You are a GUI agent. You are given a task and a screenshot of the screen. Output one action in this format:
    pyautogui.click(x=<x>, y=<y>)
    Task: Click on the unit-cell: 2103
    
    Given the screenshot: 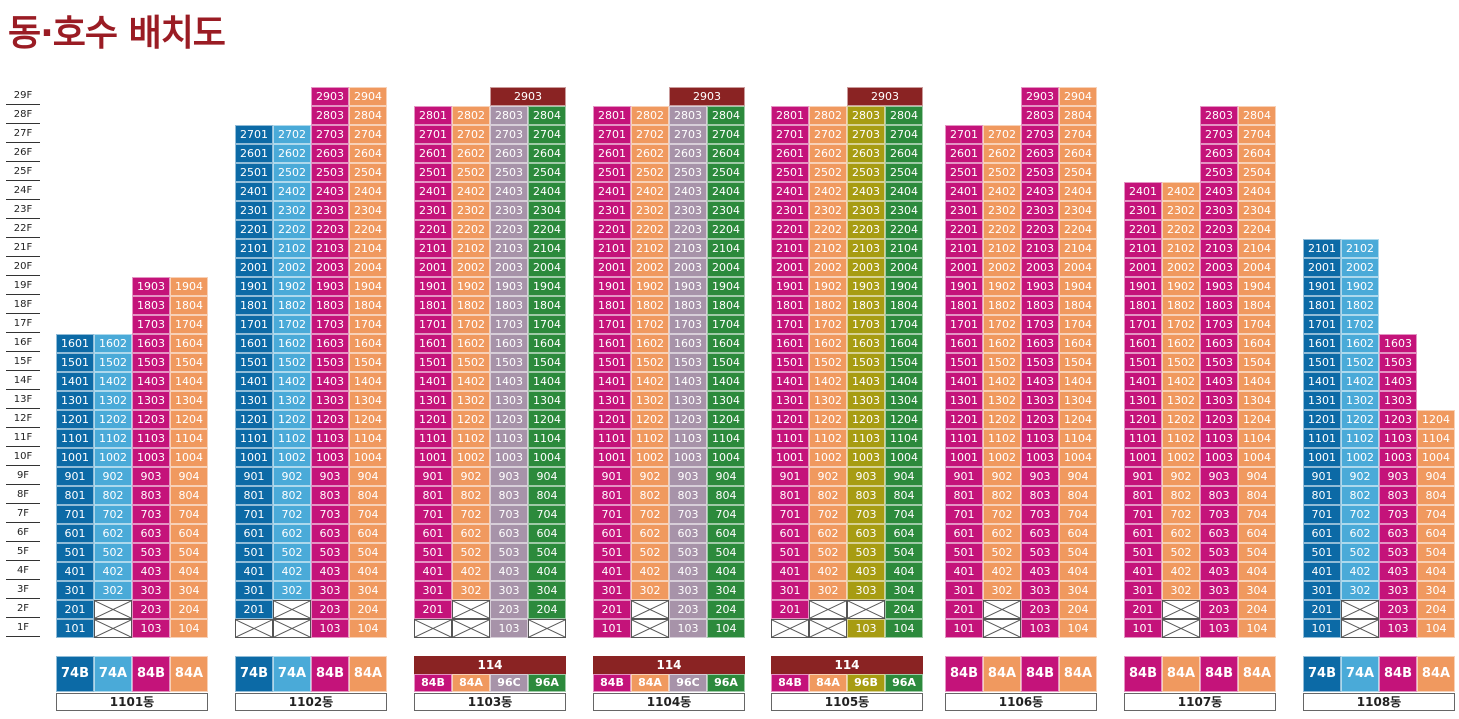 What is the action you would take?
    pyautogui.click(x=1219, y=248)
    